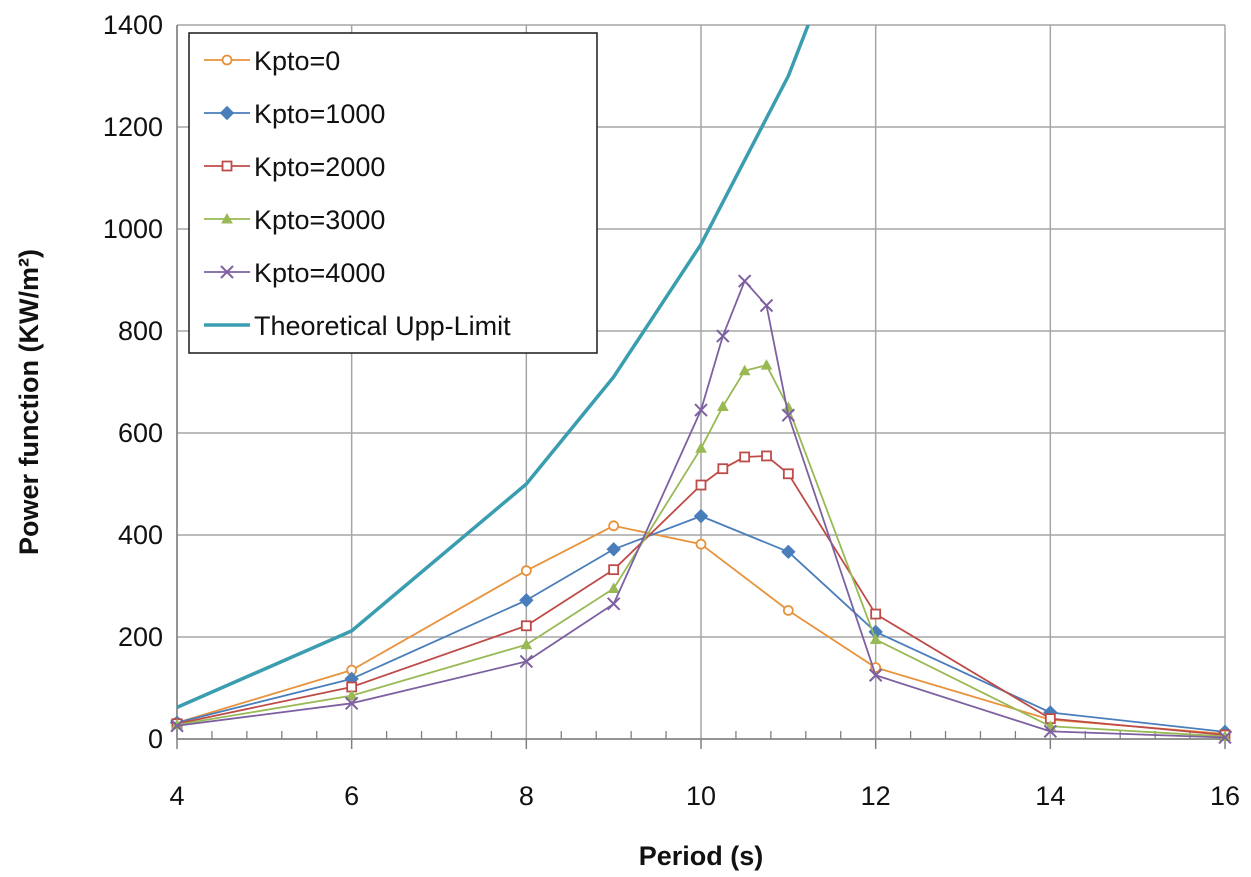  I want to click on x-axis-title: Period (s), so click(701, 856).